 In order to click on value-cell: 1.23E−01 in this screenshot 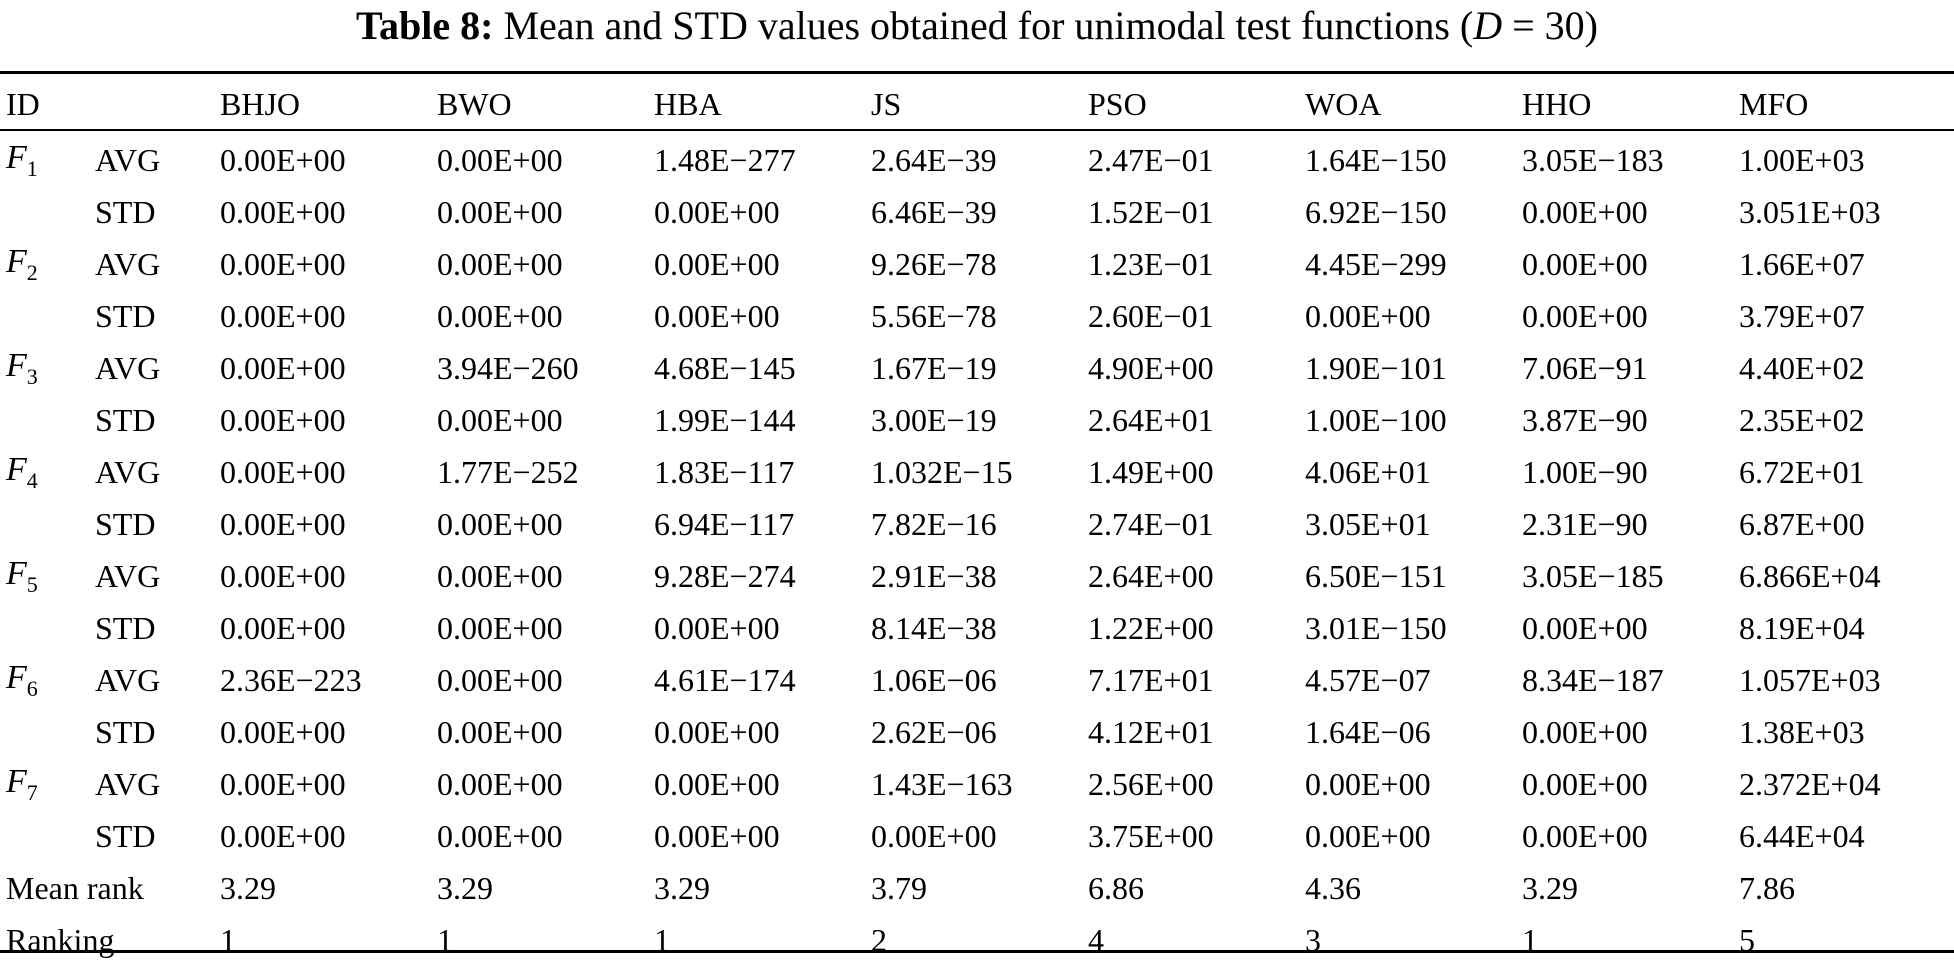, I will do `click(1151, 263)`.